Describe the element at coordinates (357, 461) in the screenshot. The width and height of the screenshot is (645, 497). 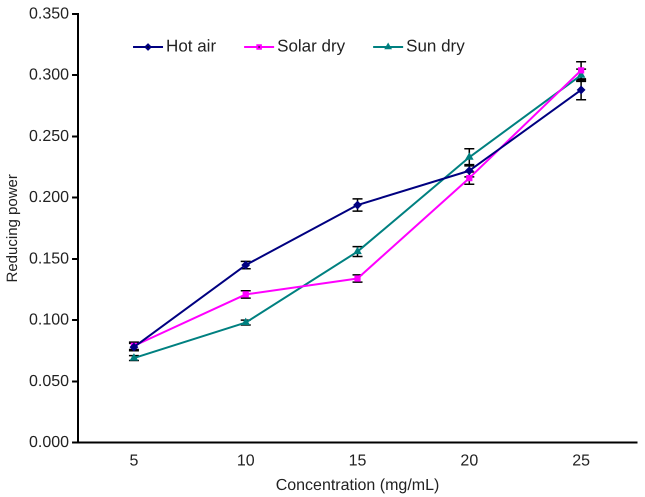
I see `x-tick-label: 15` at that location.